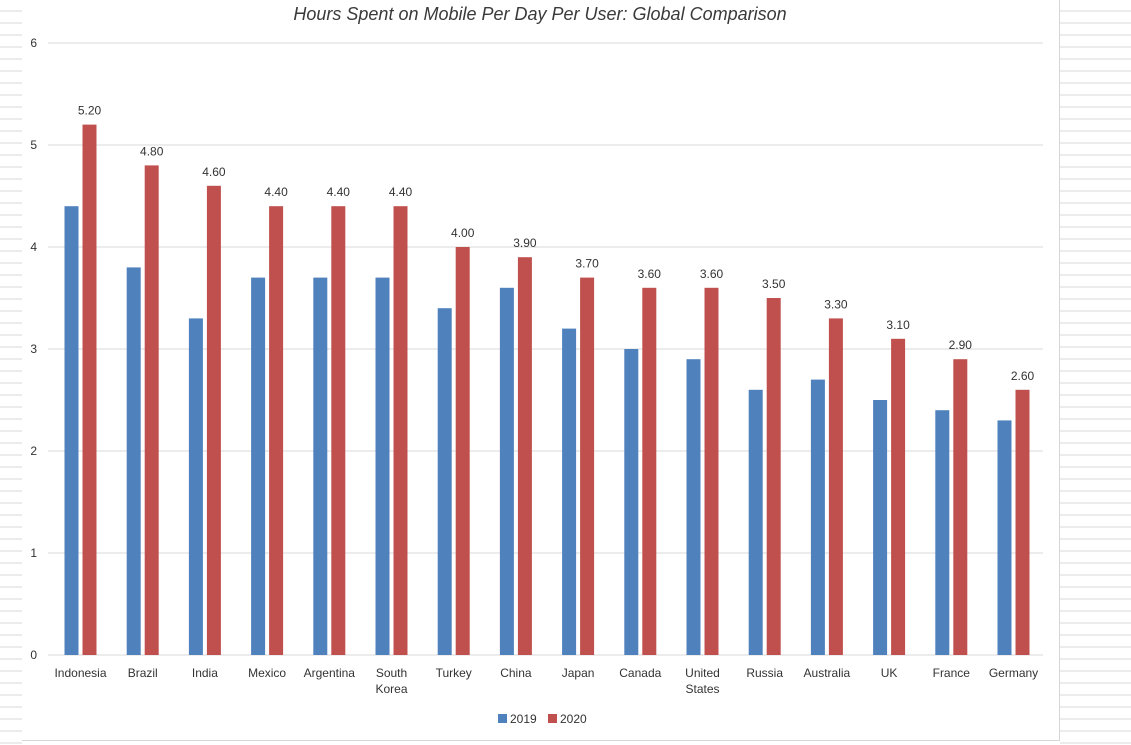 This screenshot has height=745, width=1131. Describe the element at coordinates (267, 673) in the screenshot. I see `x-category-label: Mexico` at that location.